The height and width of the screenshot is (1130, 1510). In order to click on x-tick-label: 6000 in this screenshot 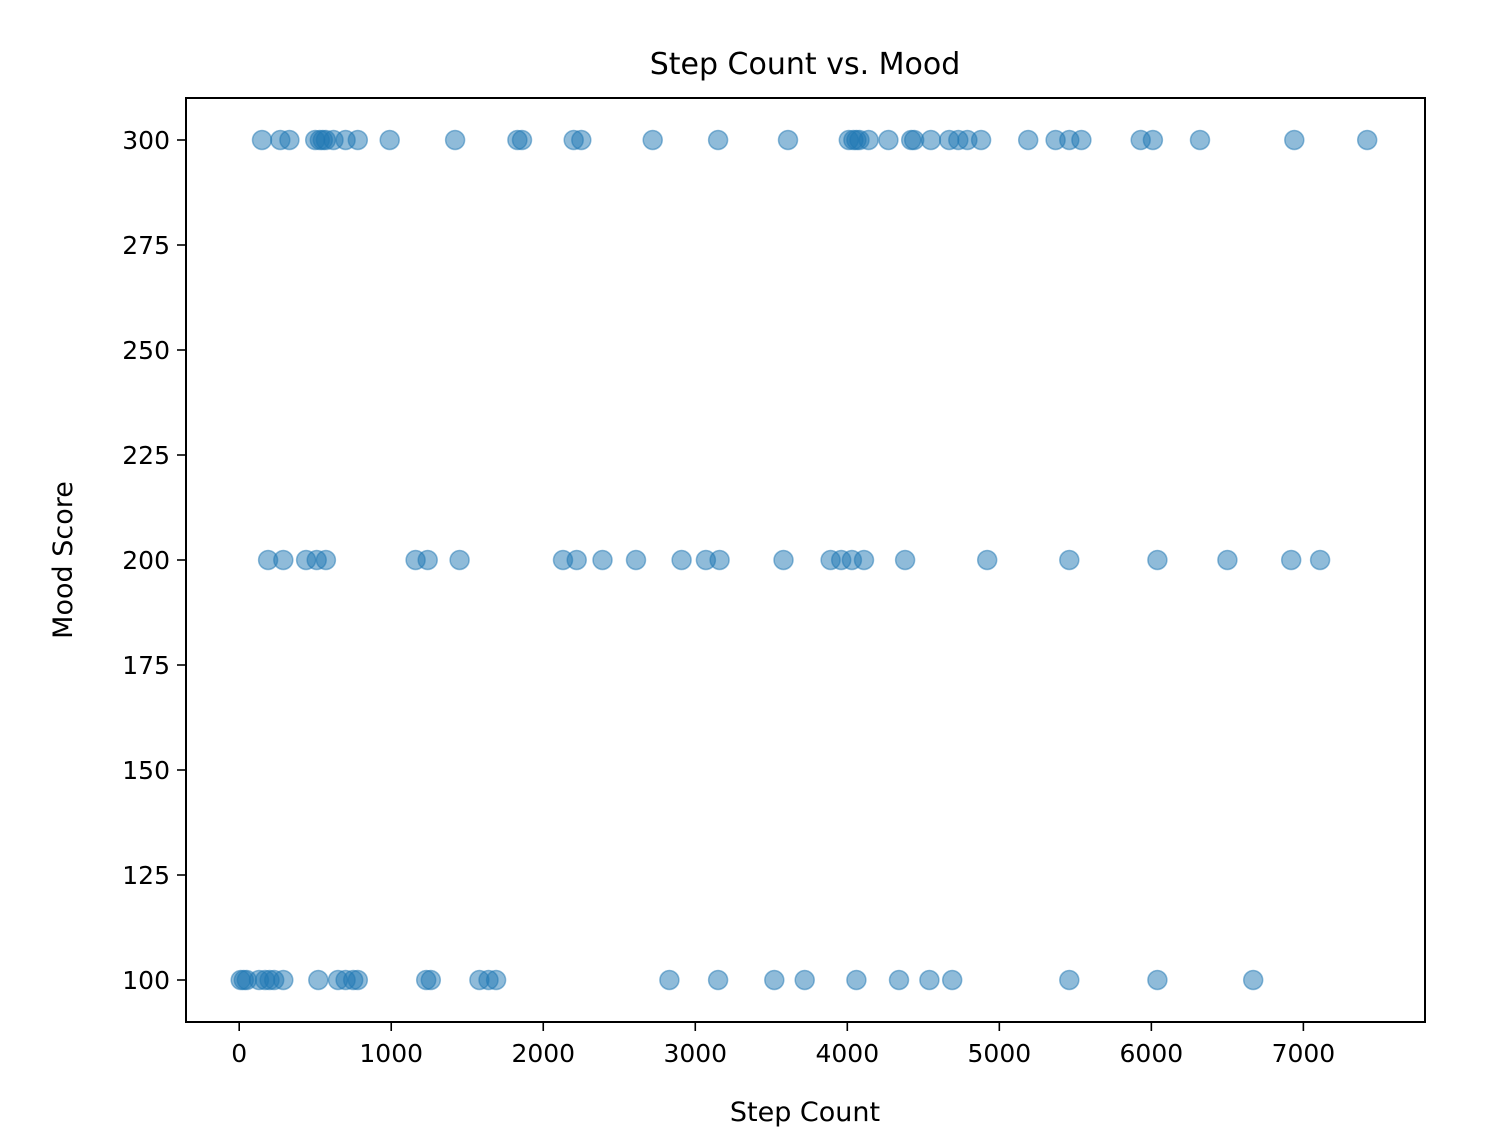, I will do `click(1152, 1053)`.